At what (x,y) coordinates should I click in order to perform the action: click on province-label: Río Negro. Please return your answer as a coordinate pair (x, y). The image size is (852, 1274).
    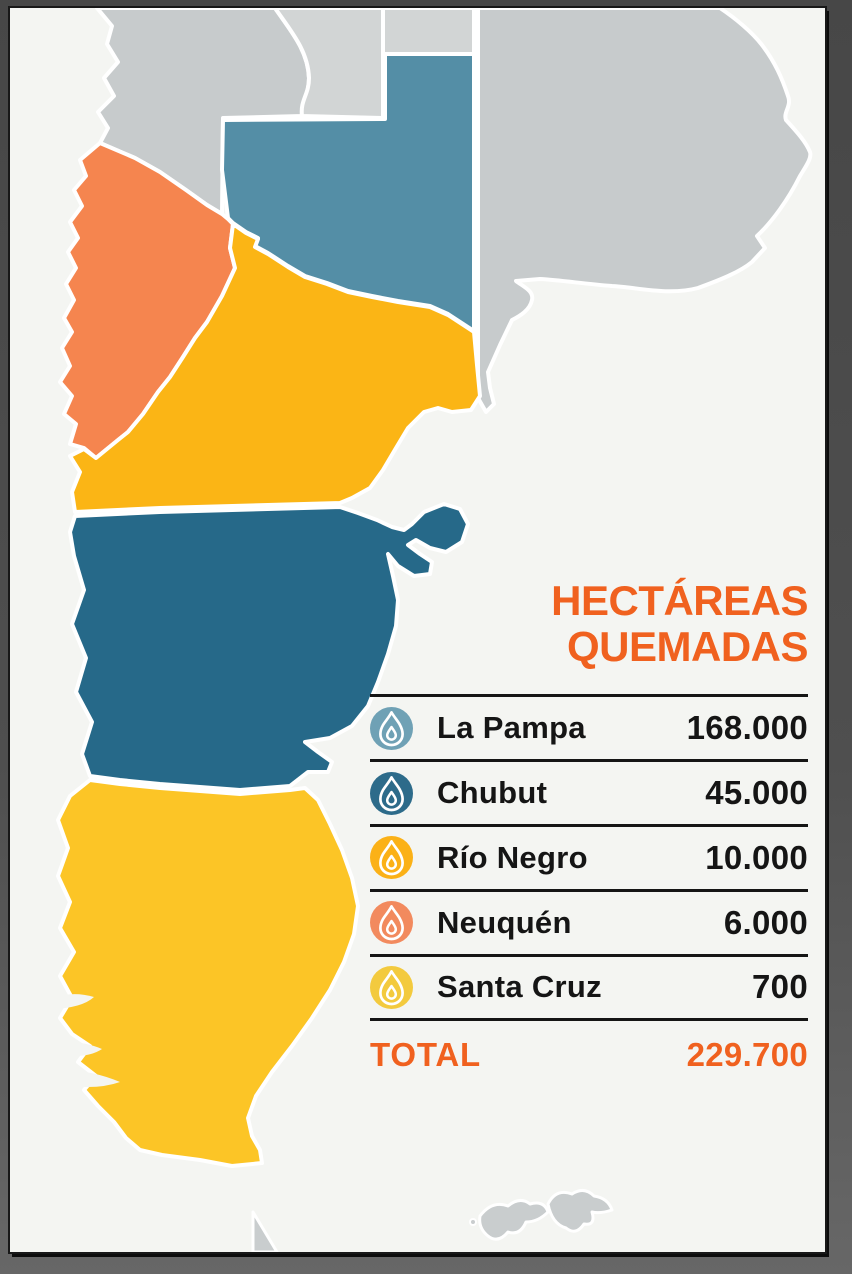
    Looking at the image, I should click on (512, 857).